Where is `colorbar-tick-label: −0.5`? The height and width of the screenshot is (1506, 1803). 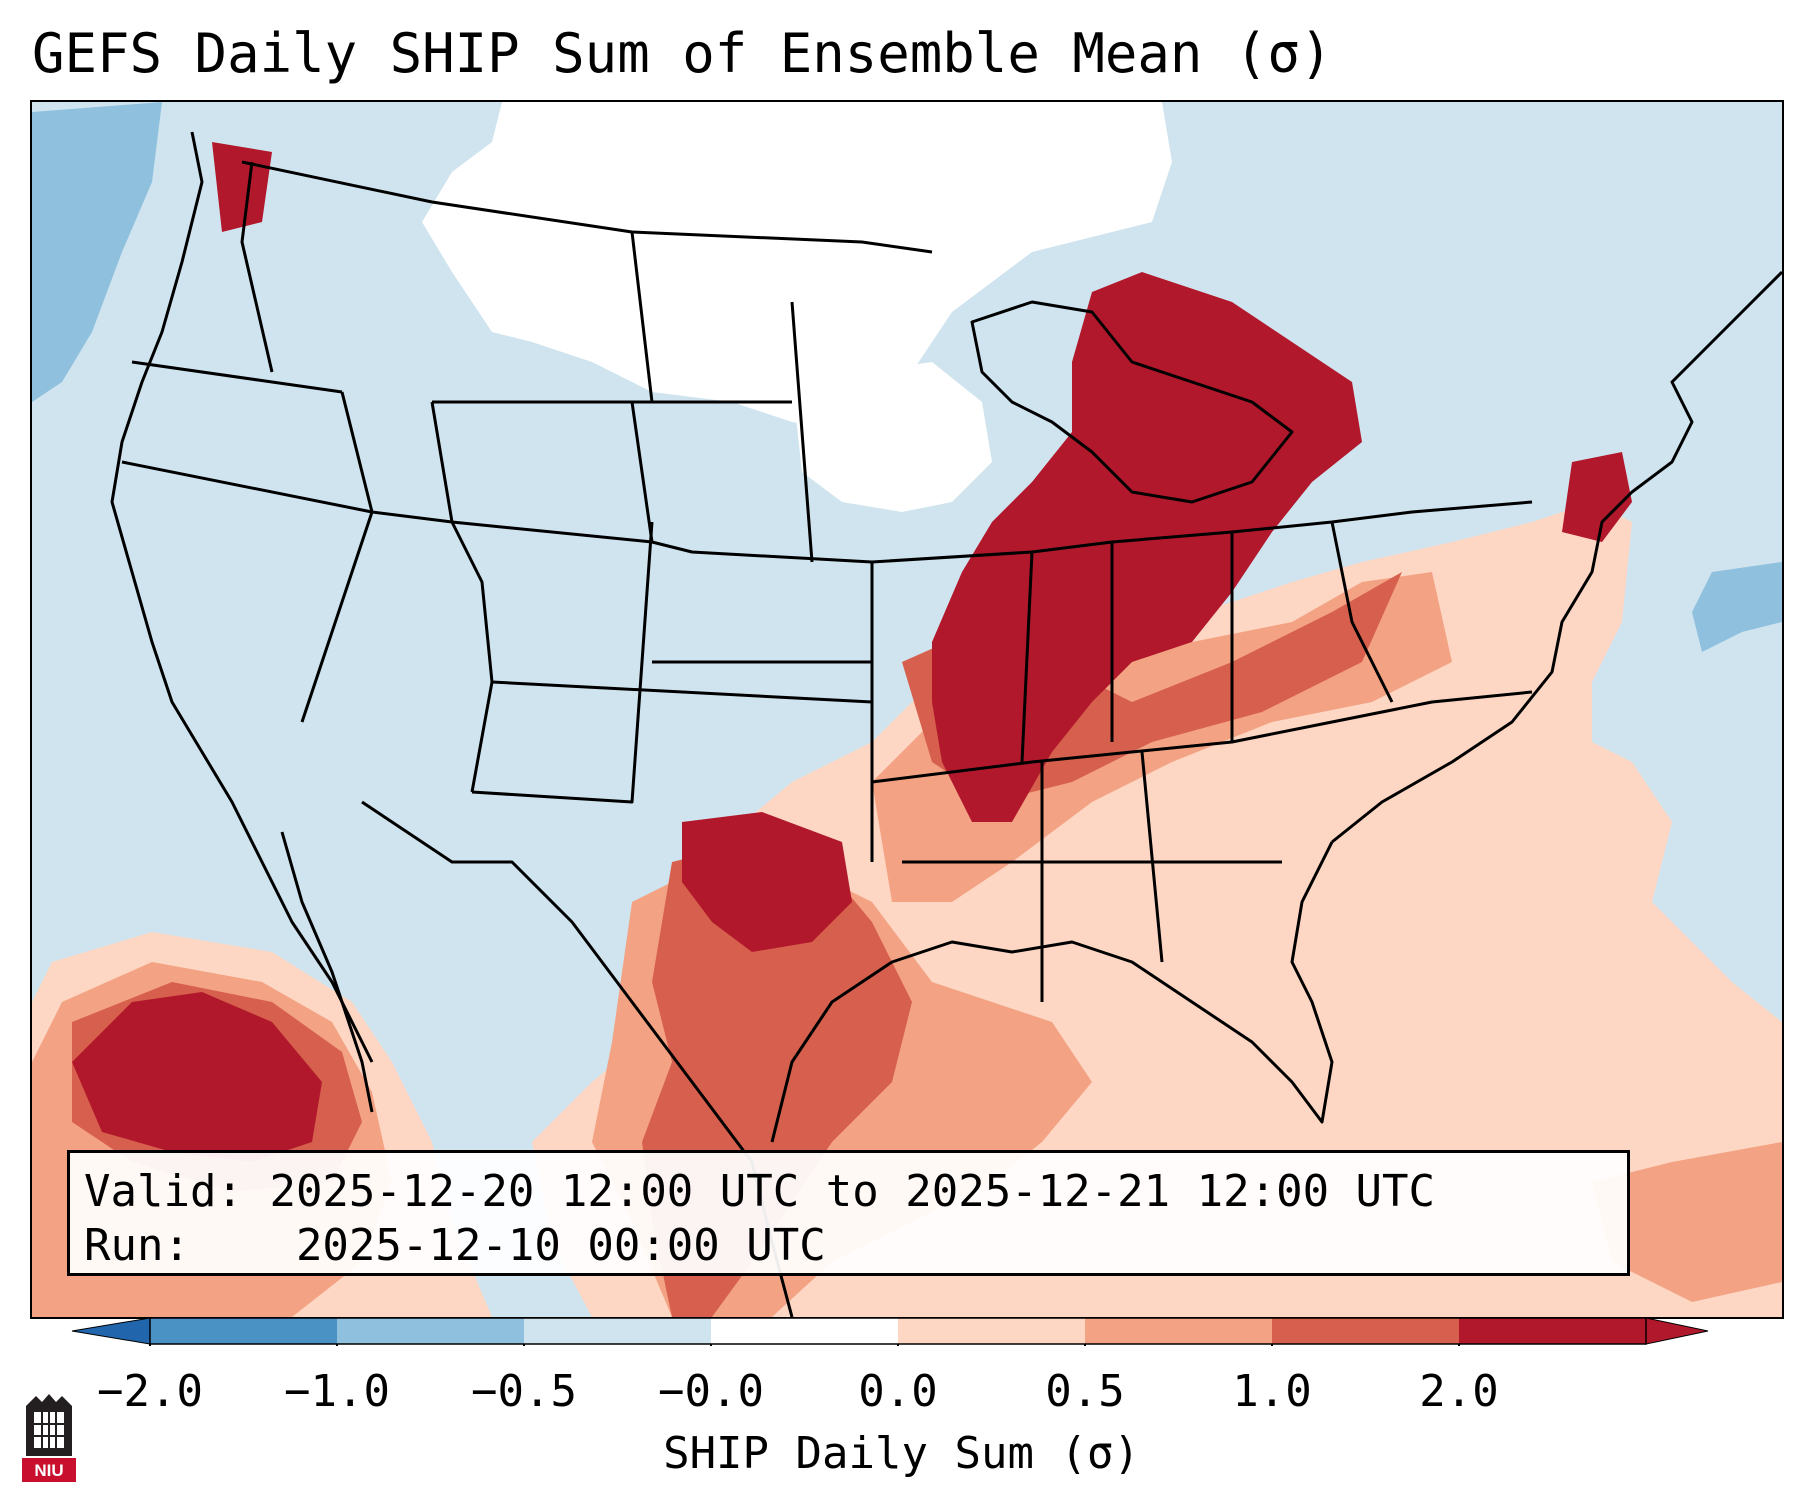 colorbar-tick-label: −0.5 is located at coordinates (524, 1391).